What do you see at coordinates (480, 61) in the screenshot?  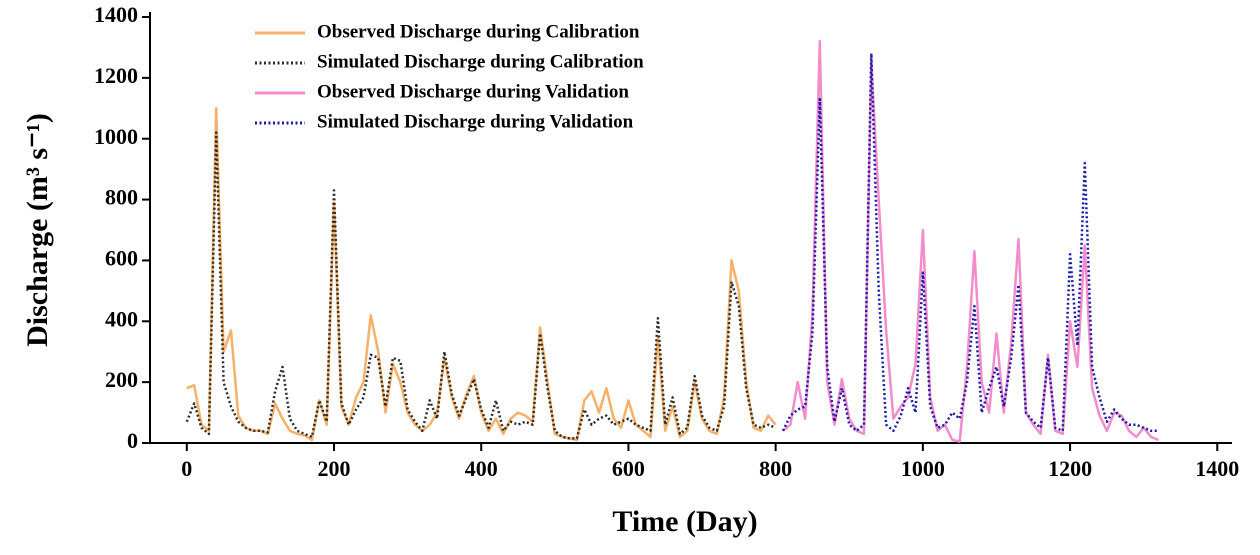 I see `legend-label: Simulated Discharge during Calibration` at bounding box center [480, 61].